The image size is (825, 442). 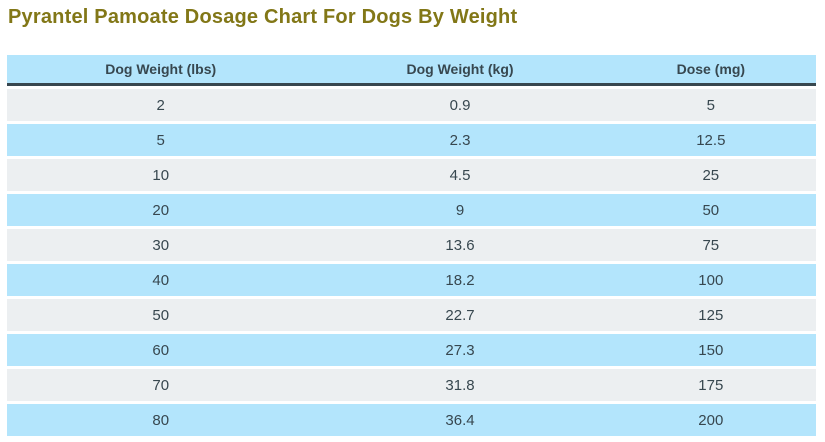 What do you see at coordinates (710, 175) in the screenshot?
I see `cell-dose-mg: 25` at bounding box center [710, 175].